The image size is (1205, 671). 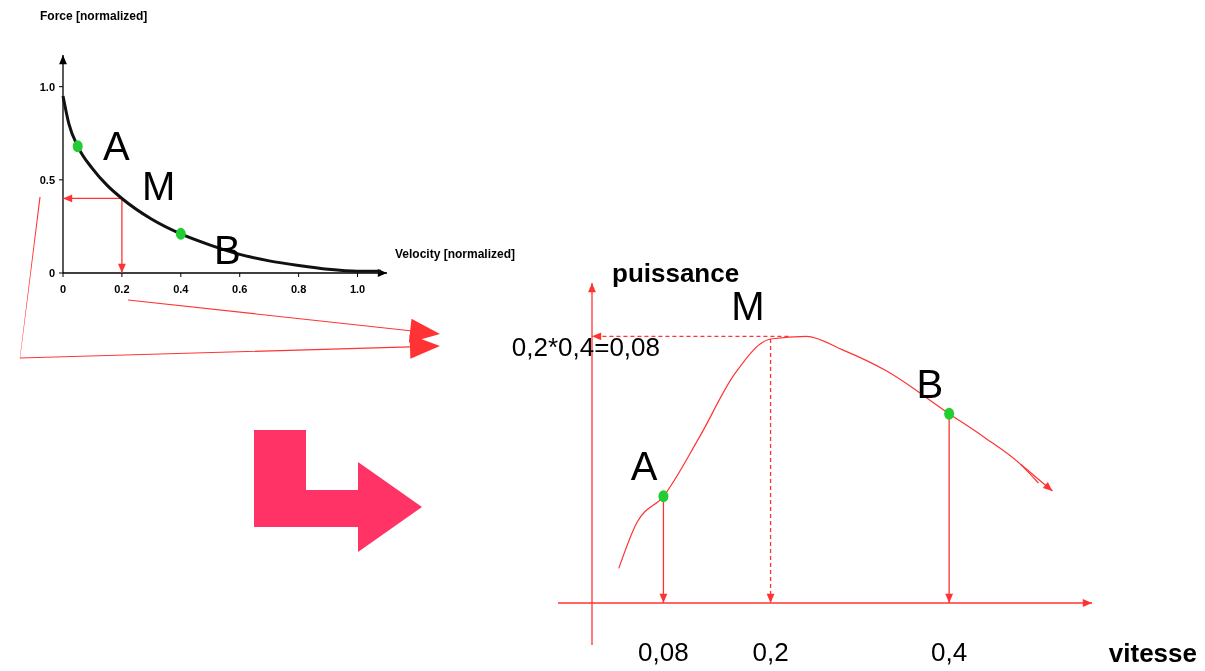 I want to click on x-tick-label: 0,08, so click(x=663, y=652).